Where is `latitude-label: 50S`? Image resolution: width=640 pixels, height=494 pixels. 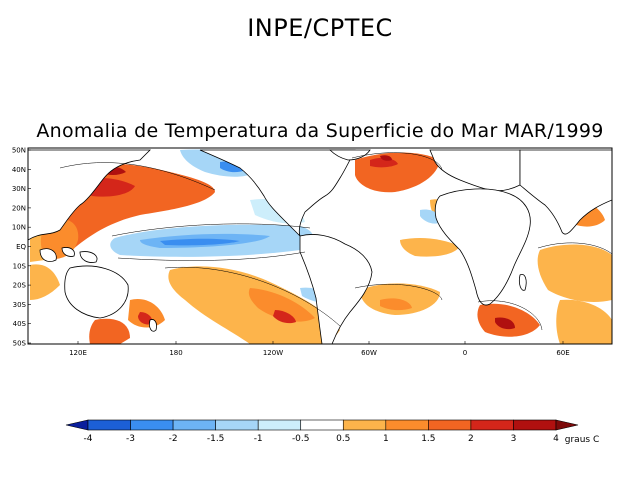 latitude-label: 50S is located at coordinates (20, 344).